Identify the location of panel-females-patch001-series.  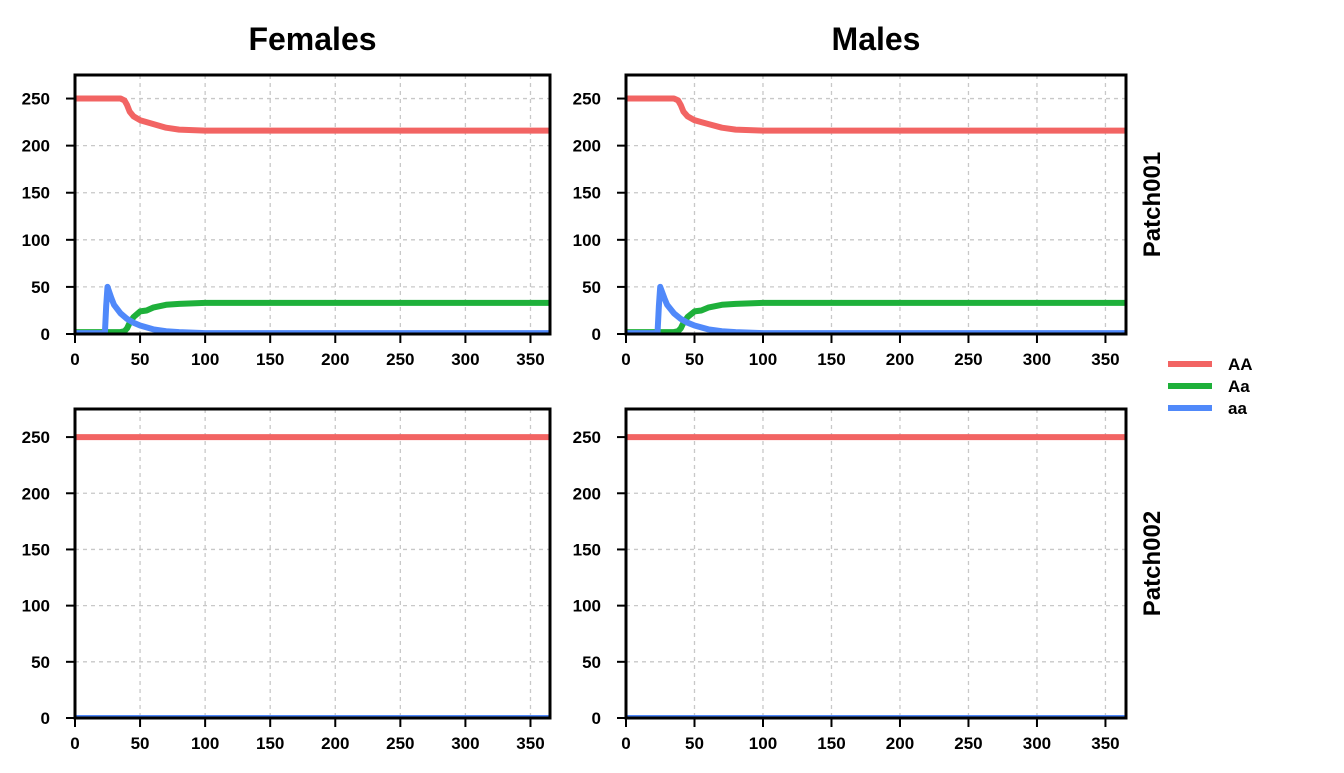
(312, 214).